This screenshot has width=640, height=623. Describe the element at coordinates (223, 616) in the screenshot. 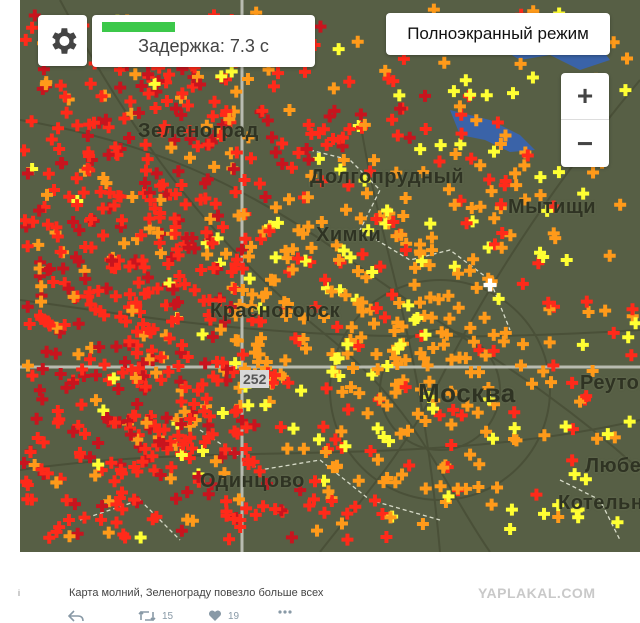

I see `like-button: 19` at that location.